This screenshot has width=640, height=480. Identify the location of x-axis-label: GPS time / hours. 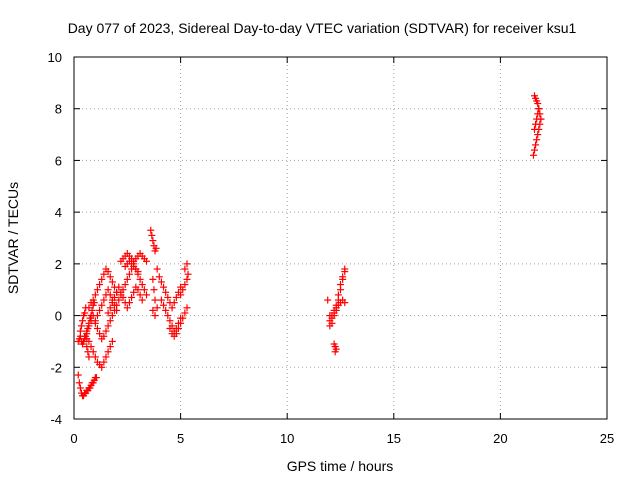
(340, 466).